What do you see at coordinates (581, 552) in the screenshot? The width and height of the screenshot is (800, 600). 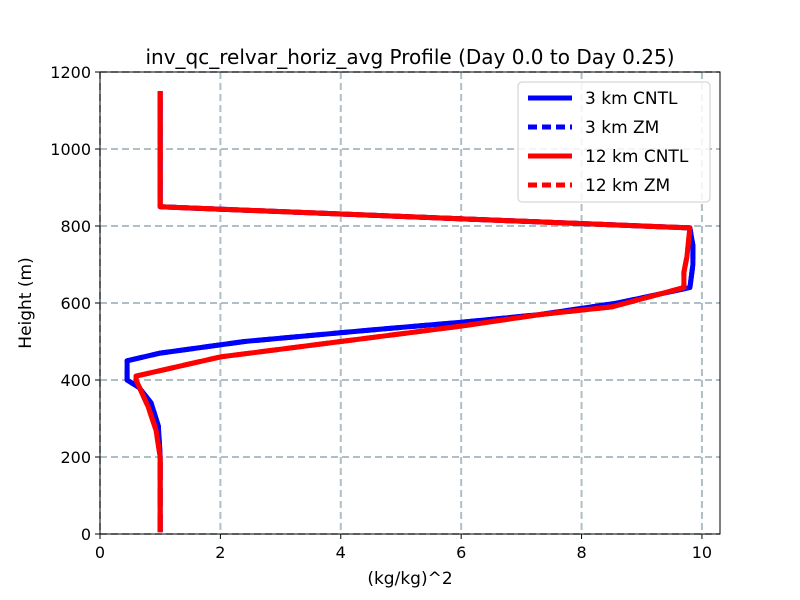 I see `x-tick-label: 8` at bounding box center [581, 552].